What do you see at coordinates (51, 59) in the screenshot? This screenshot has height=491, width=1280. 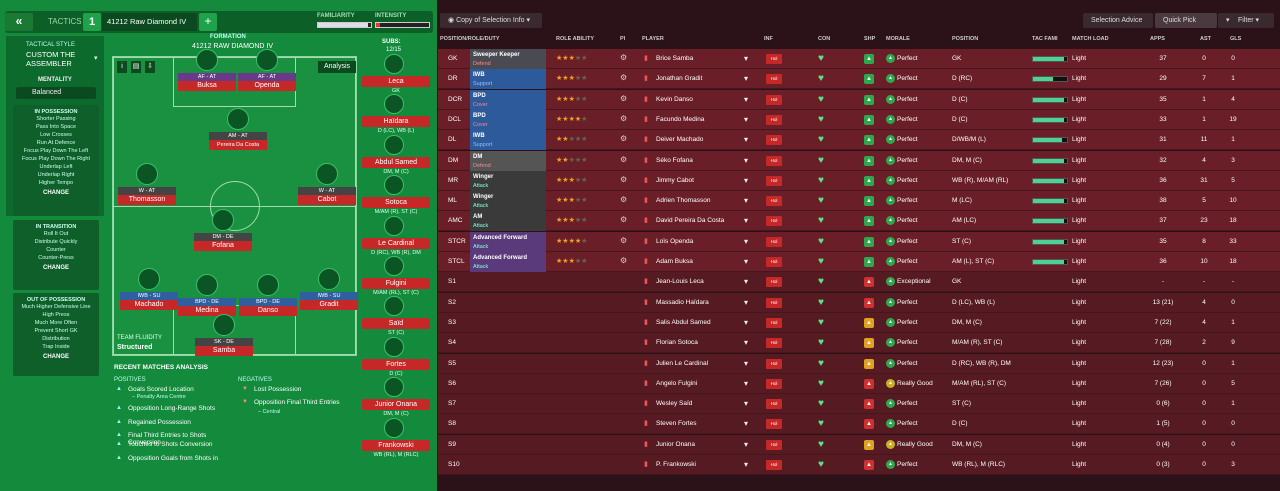 I see `tactical-style-name: CUSTOM THE ASSEMBLER` at bounding box center [51, 59].